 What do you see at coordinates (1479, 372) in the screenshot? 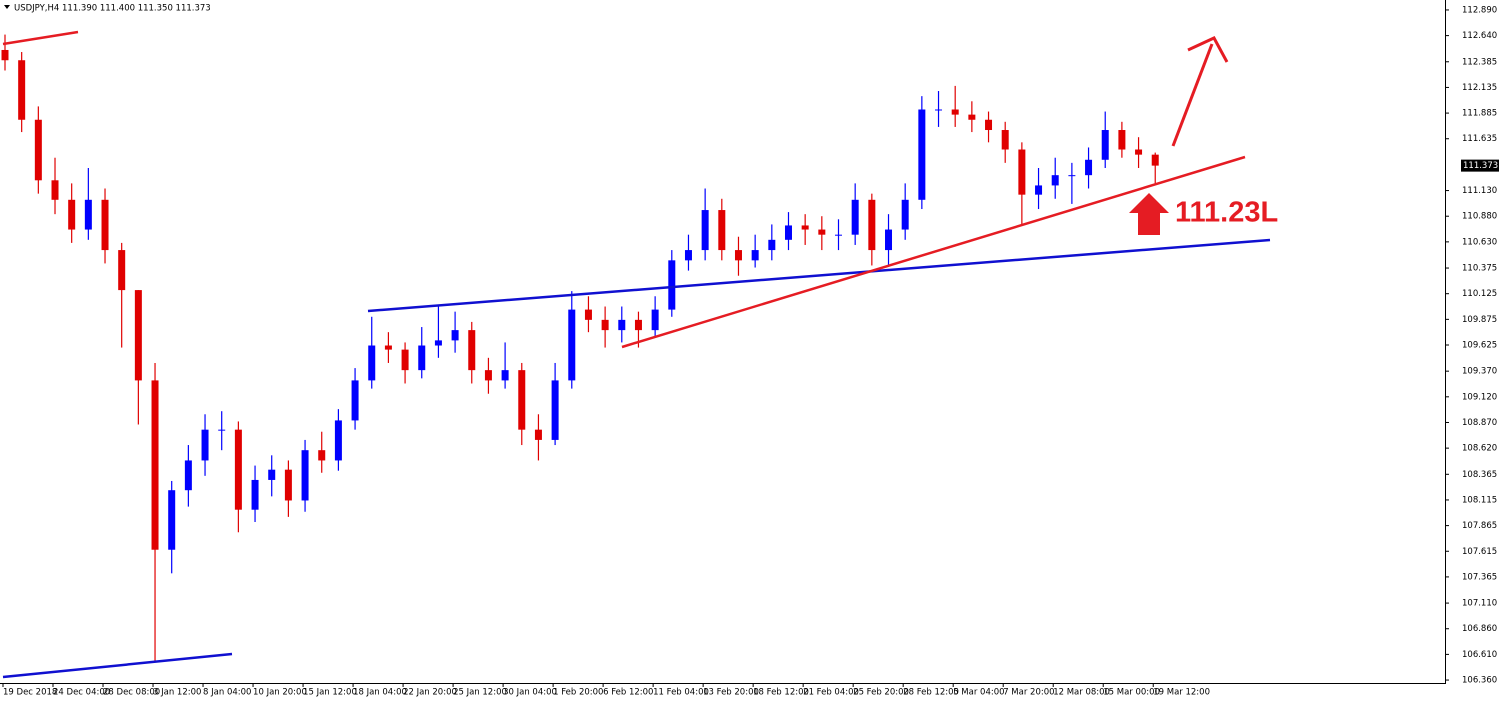
I see `y-tick-label: 109.370` at bounding box center [1479, 372].